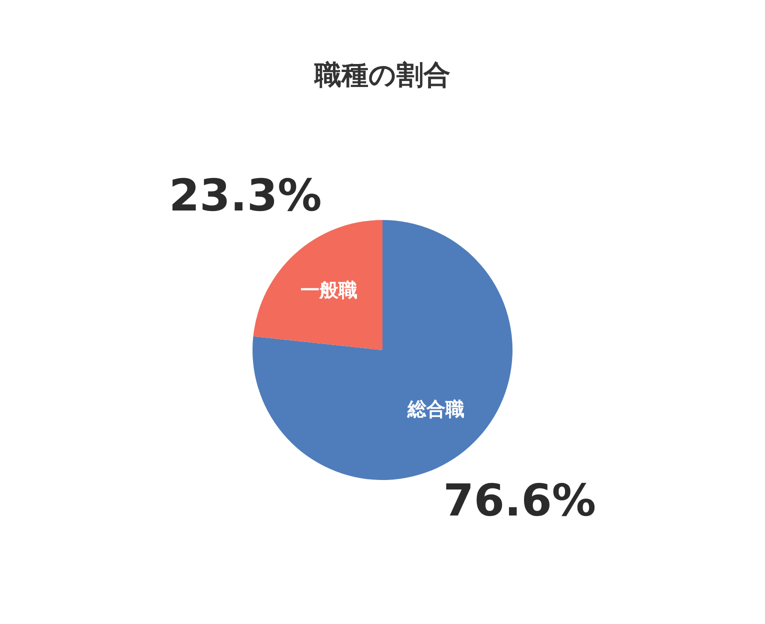 Image resolution: width=765 pixels, height=624 pixels. What do you see at coordinates (329, 291) in the screenshot?
I see `slice-label: 一般職` at bounding box center [329, 291].